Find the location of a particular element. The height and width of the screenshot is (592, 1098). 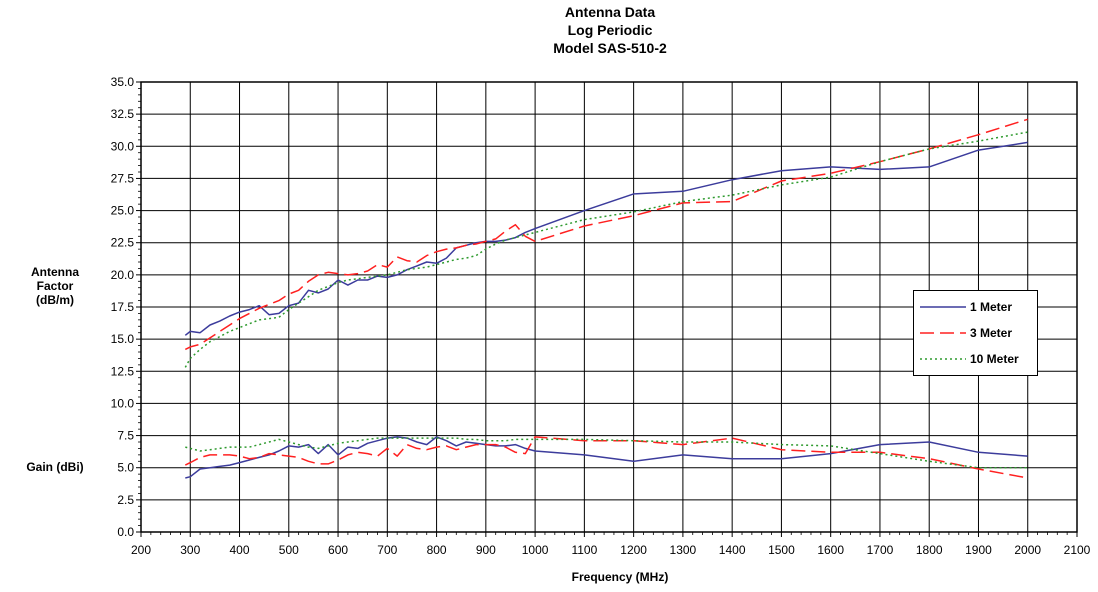

y-tick-label: 7.5 is located at coordinates (125, 436).